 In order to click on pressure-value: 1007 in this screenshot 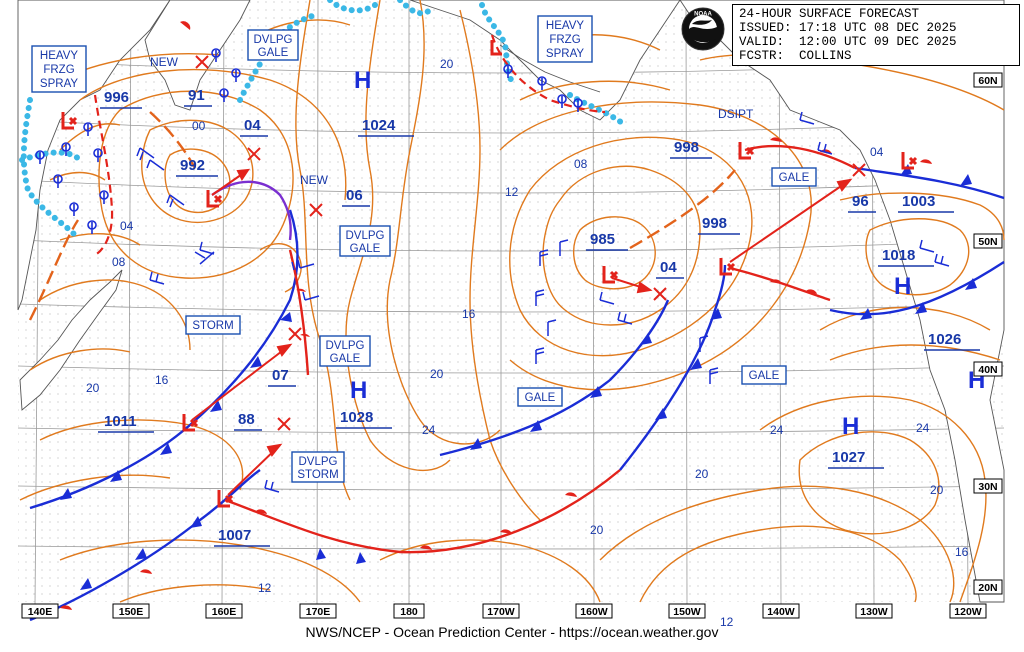, I will do `click(234, 535)`.